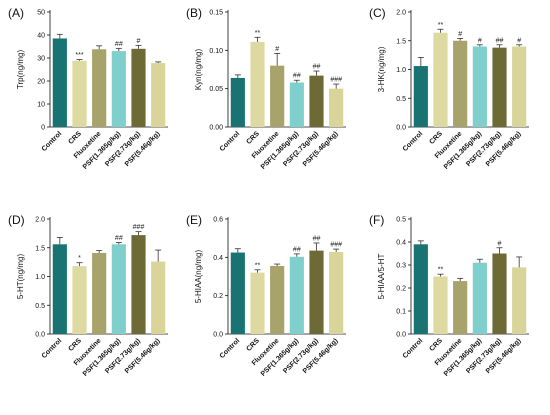  Describe the element at coordinates (41, 13) in the screenshot. I see `y-tick-label: 50` at that location.